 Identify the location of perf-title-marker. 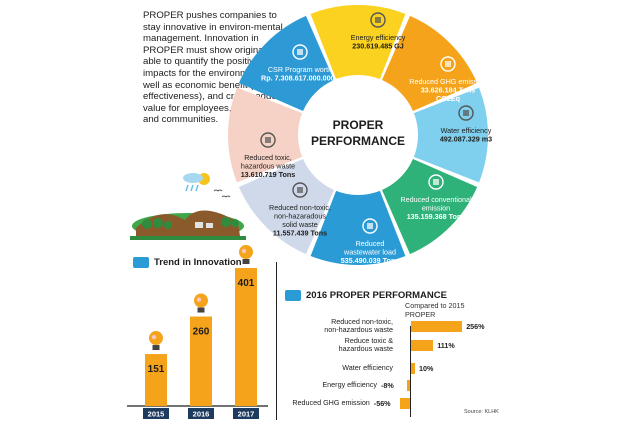
(293, 295).